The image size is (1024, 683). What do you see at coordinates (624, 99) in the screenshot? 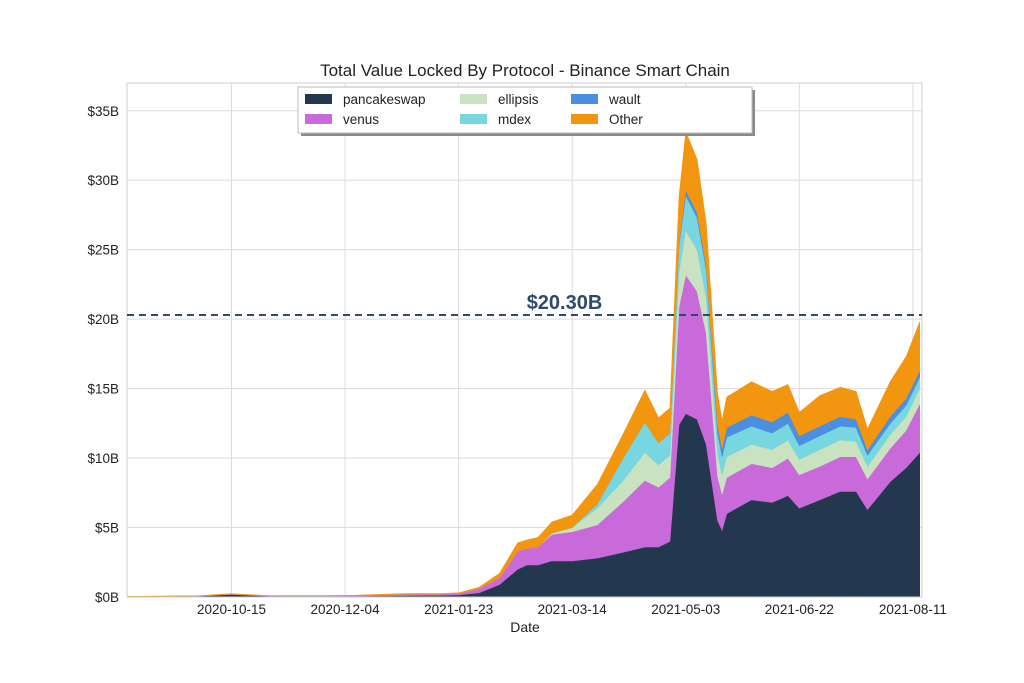
I see `legend-label-wault: wault` at bounding box center [624, 99].